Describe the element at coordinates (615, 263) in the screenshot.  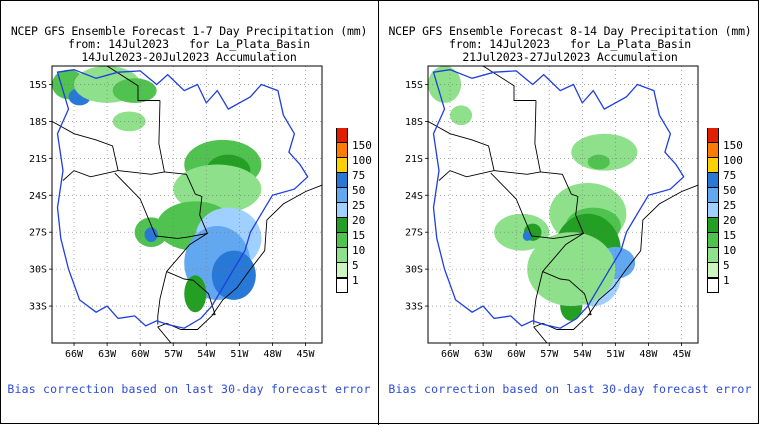
I see `coastline` at that location.